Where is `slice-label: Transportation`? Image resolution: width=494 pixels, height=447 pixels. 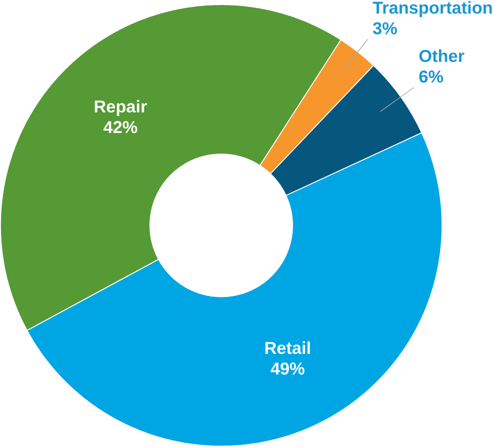
slice-label: Transportation is located at coordinates (432, 9).